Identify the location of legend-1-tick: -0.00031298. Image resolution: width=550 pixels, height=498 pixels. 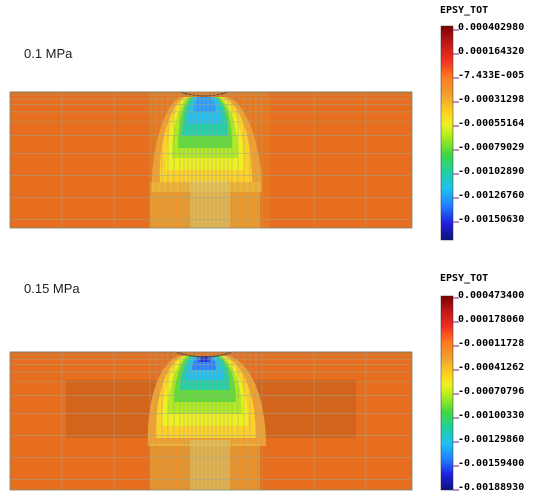
(491, 99).